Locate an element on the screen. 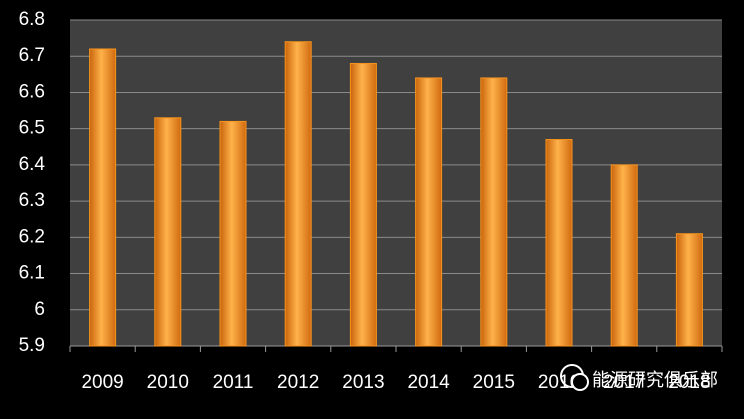  watermark: 能源研究俱乐部 is located at coordinates (639, 377).